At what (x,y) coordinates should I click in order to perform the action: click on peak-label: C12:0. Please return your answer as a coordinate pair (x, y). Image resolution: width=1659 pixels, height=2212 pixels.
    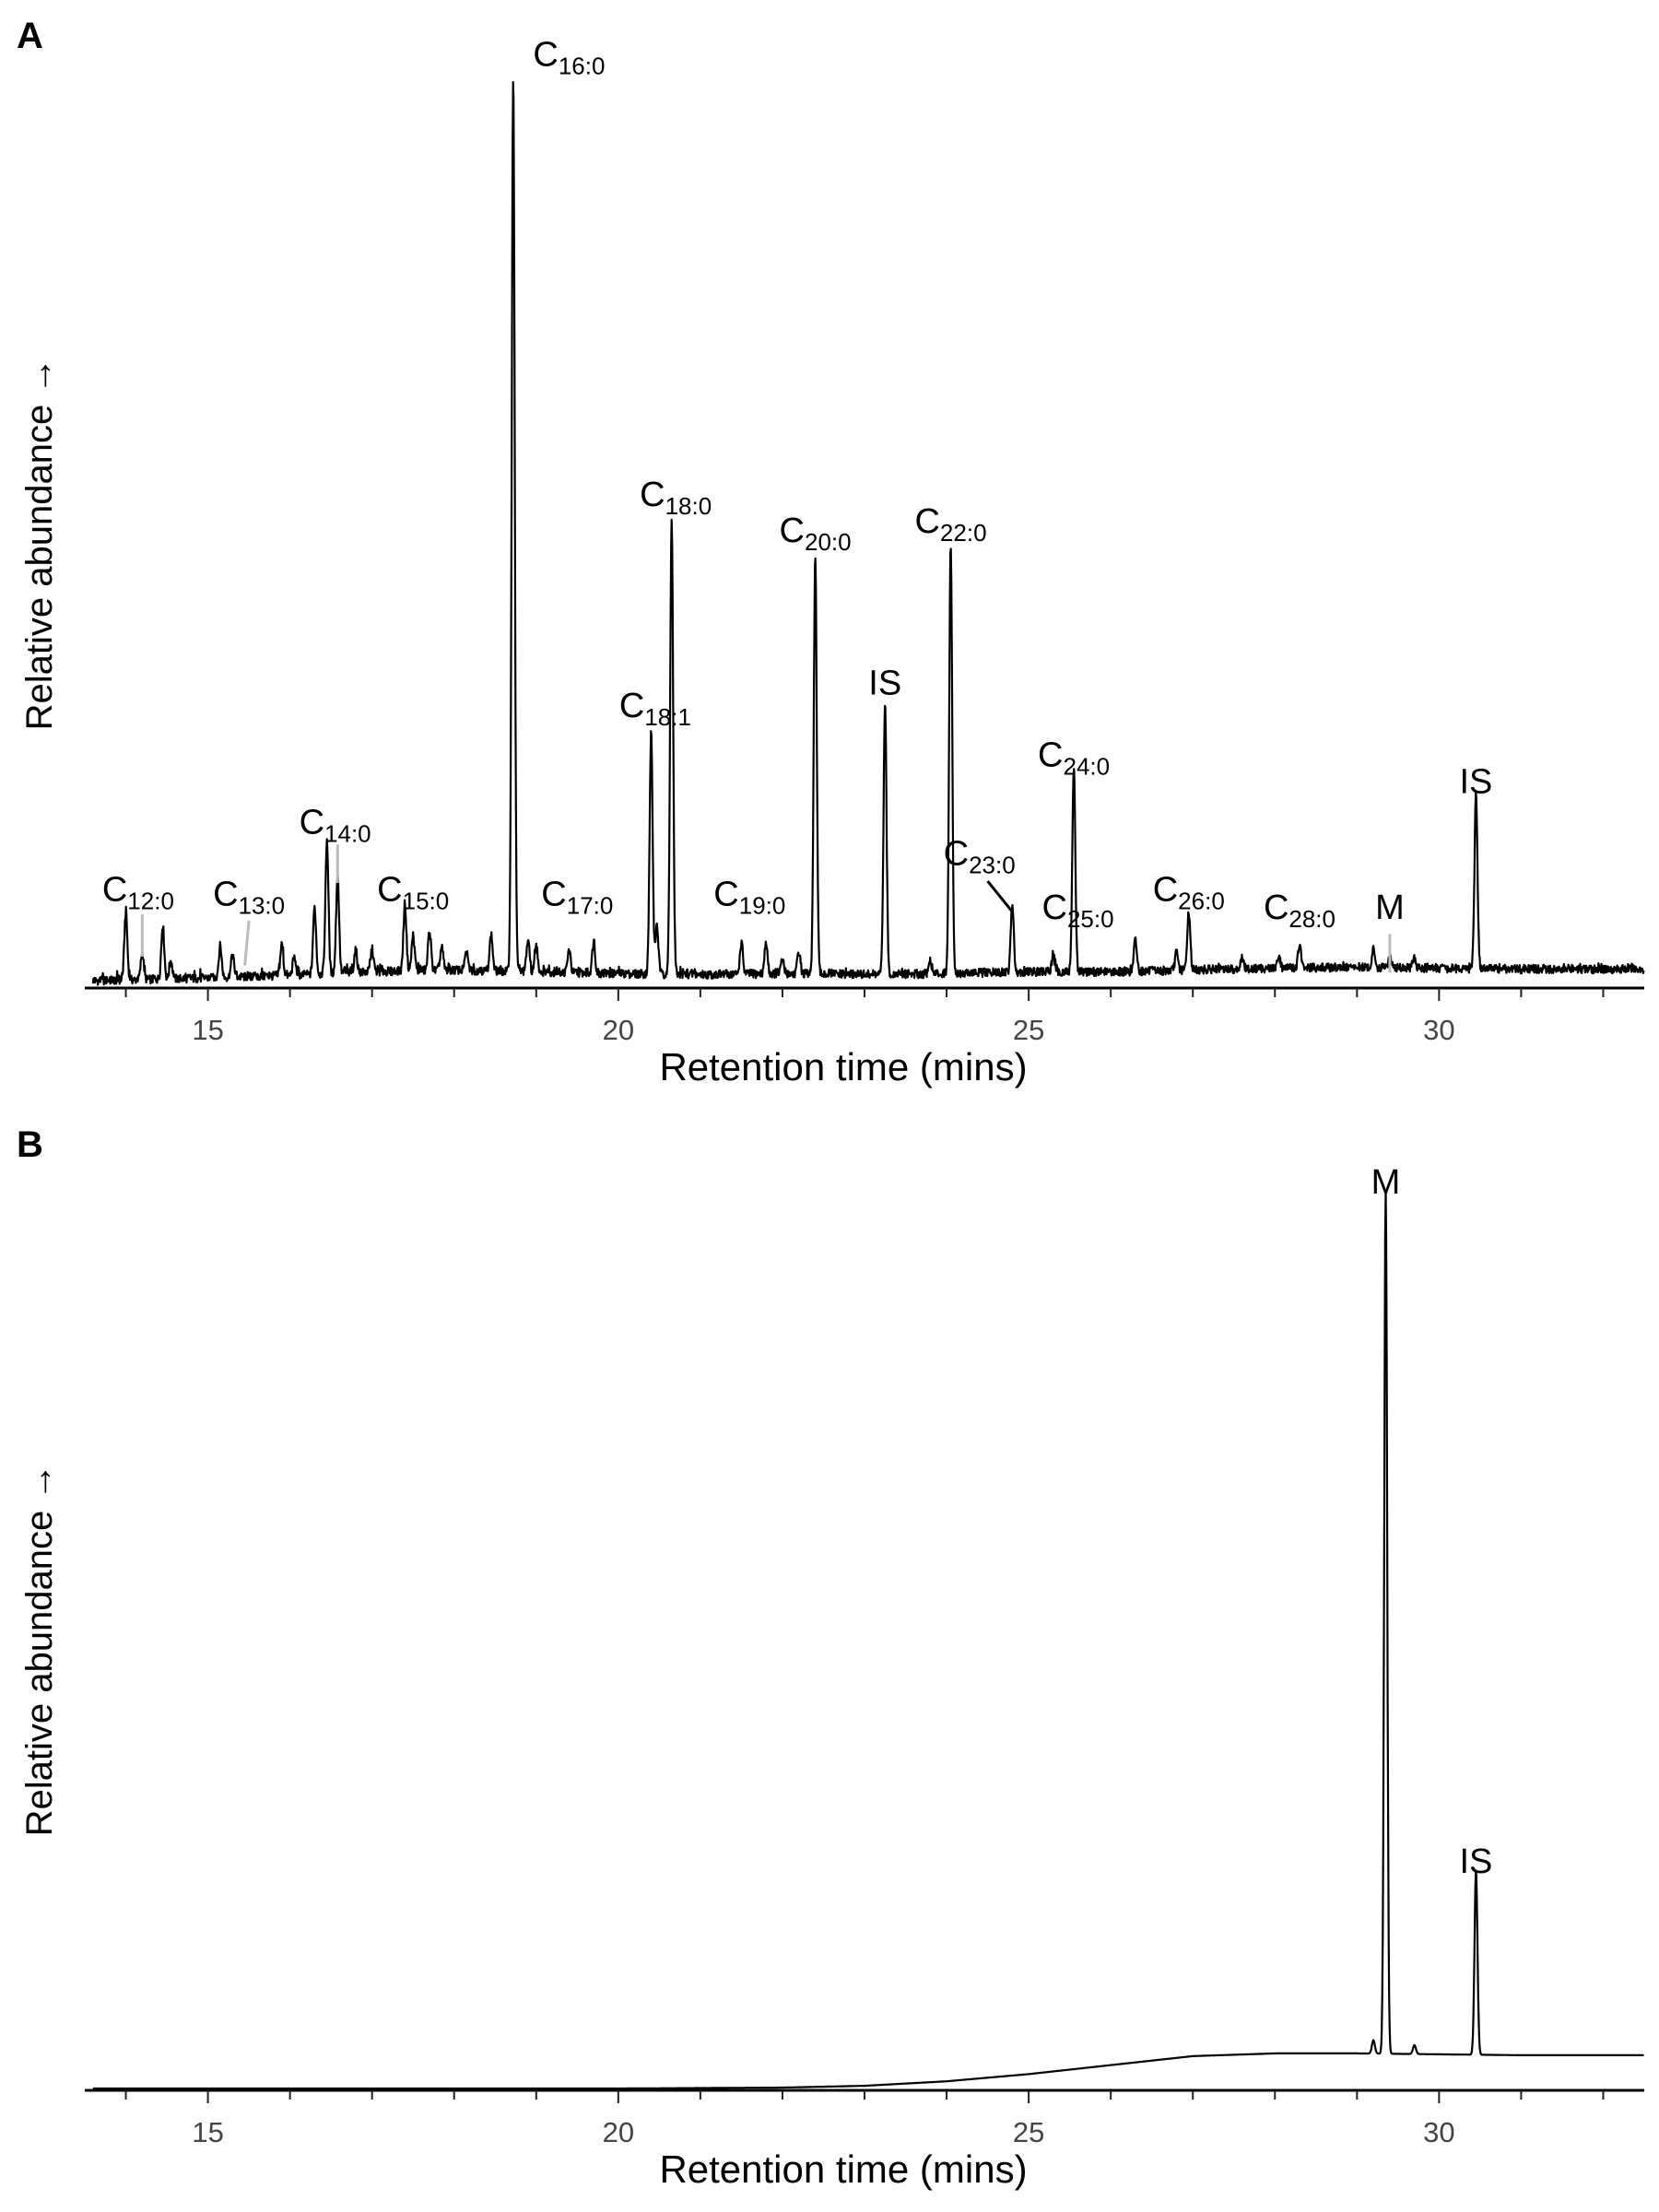
    Looking at the image, I should click on (138, 892).